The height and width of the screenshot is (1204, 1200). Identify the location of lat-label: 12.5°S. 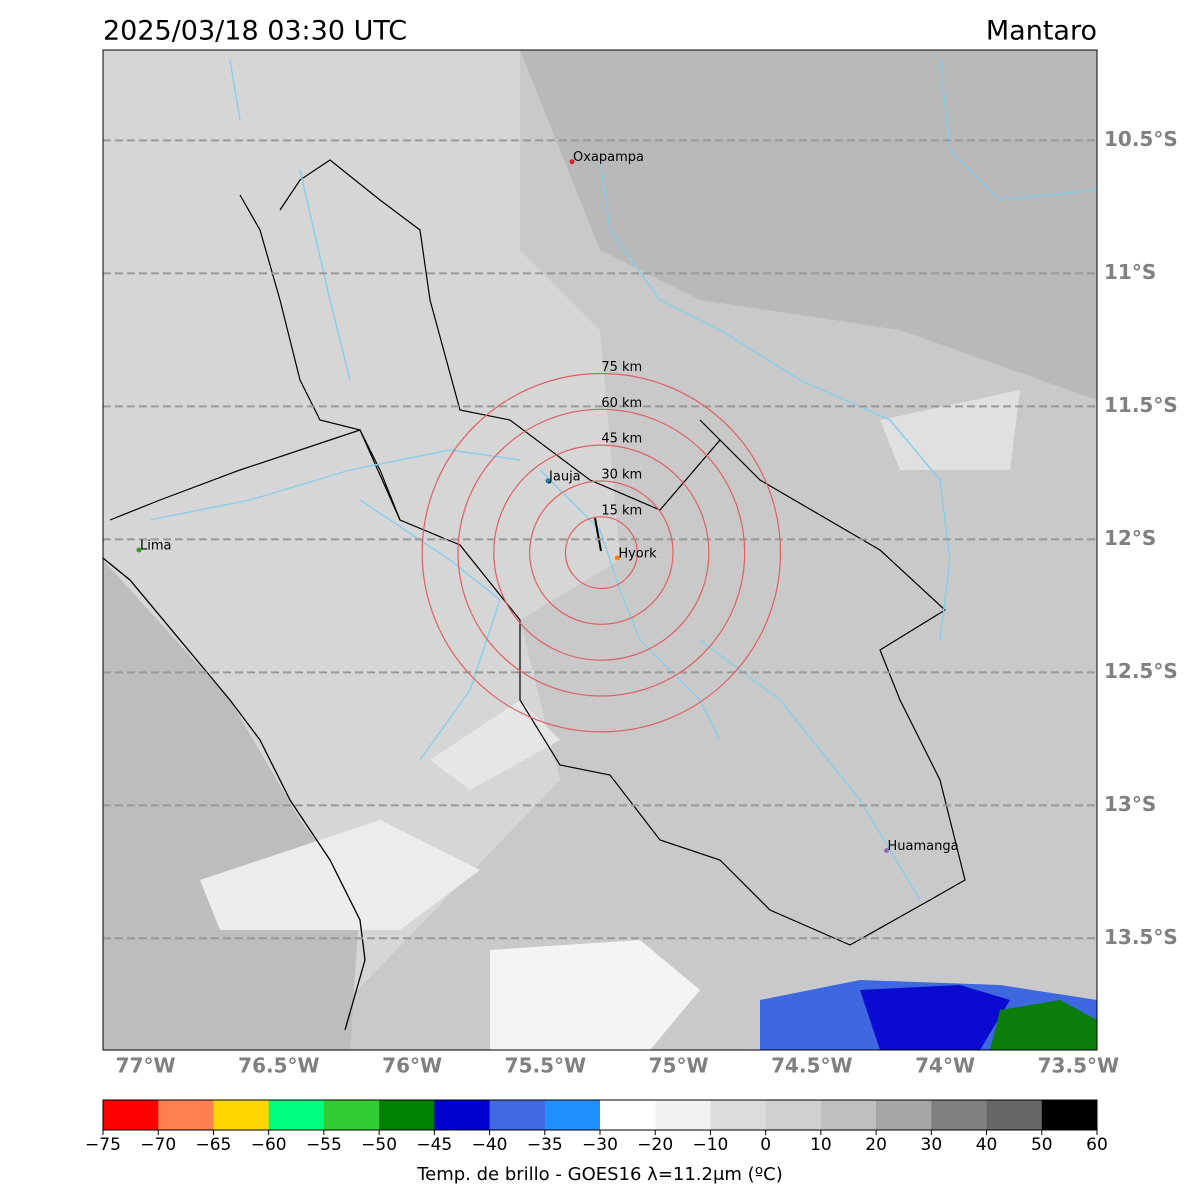
(1141, 671).